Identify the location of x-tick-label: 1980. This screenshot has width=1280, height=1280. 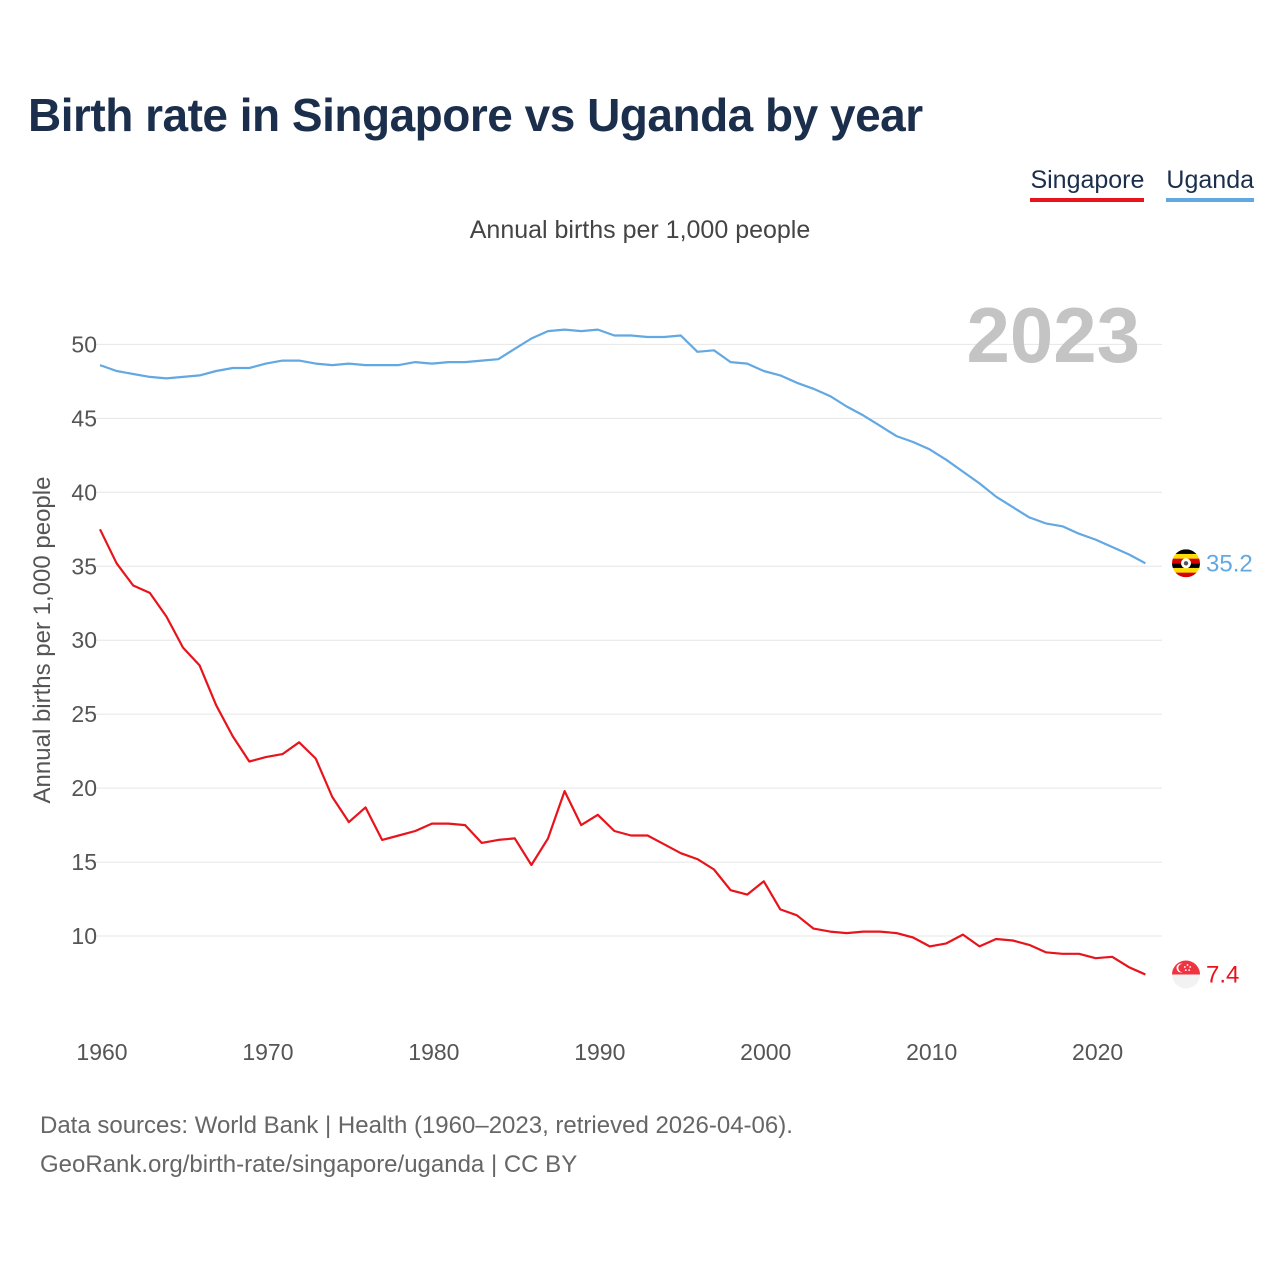
(433, 1052).